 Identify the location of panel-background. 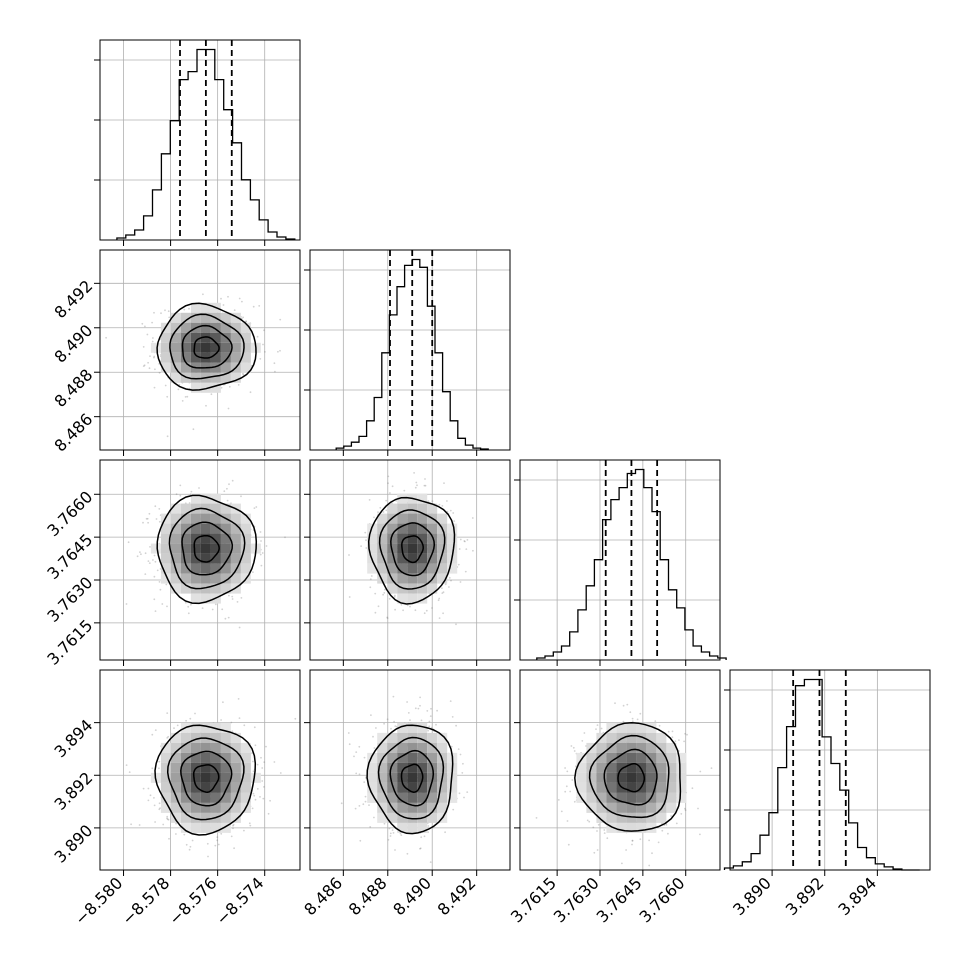
(620, 560).